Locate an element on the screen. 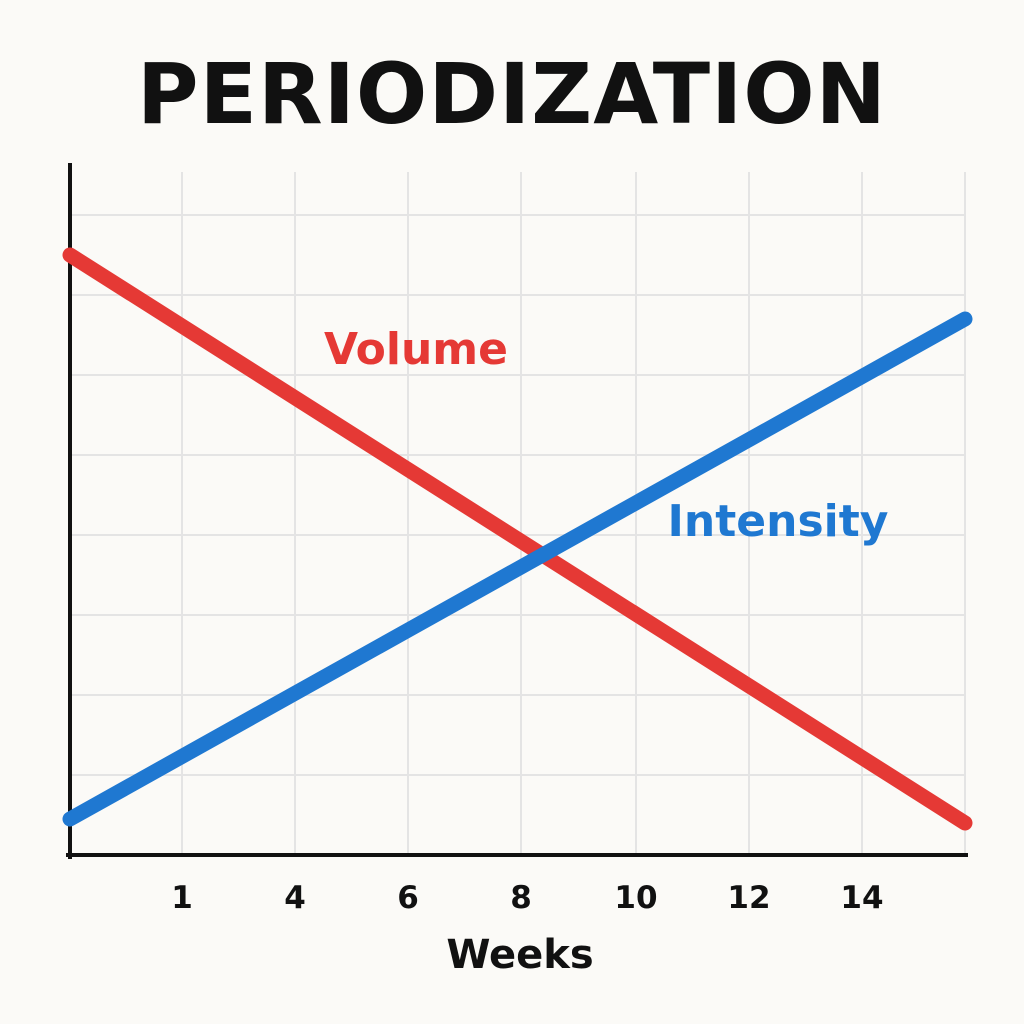 Image resolution: width=1024 pixels, height=1024 pixels. x-tick-label: 12 is located at coordinates (748, 898).